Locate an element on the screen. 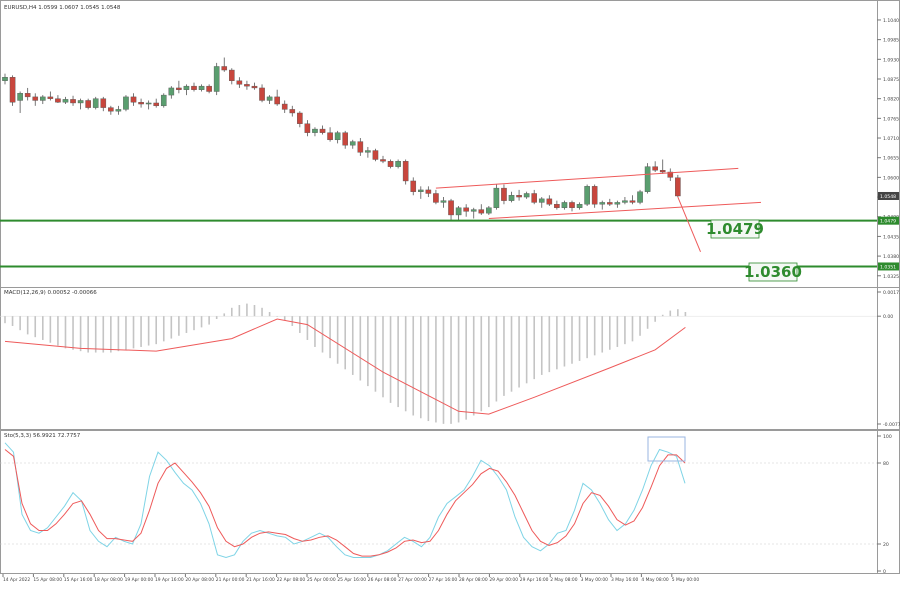 Image resolution: width=900 pixels, height=589 pixels. time-tick-label: 15 Apr 16:00 is located at coordinates (78, 580).